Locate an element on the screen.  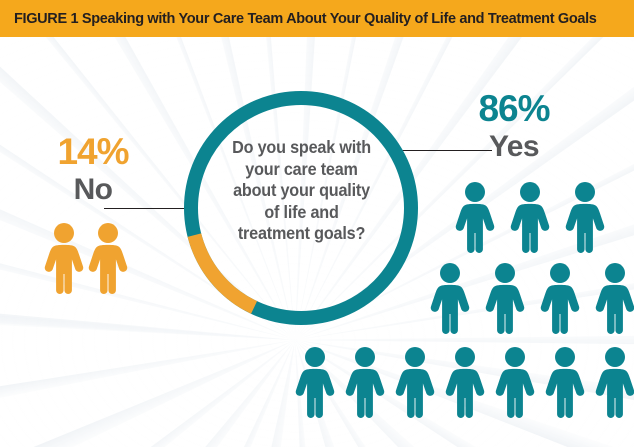
question-line-3: about your quality is located at coordinates (301, 190).